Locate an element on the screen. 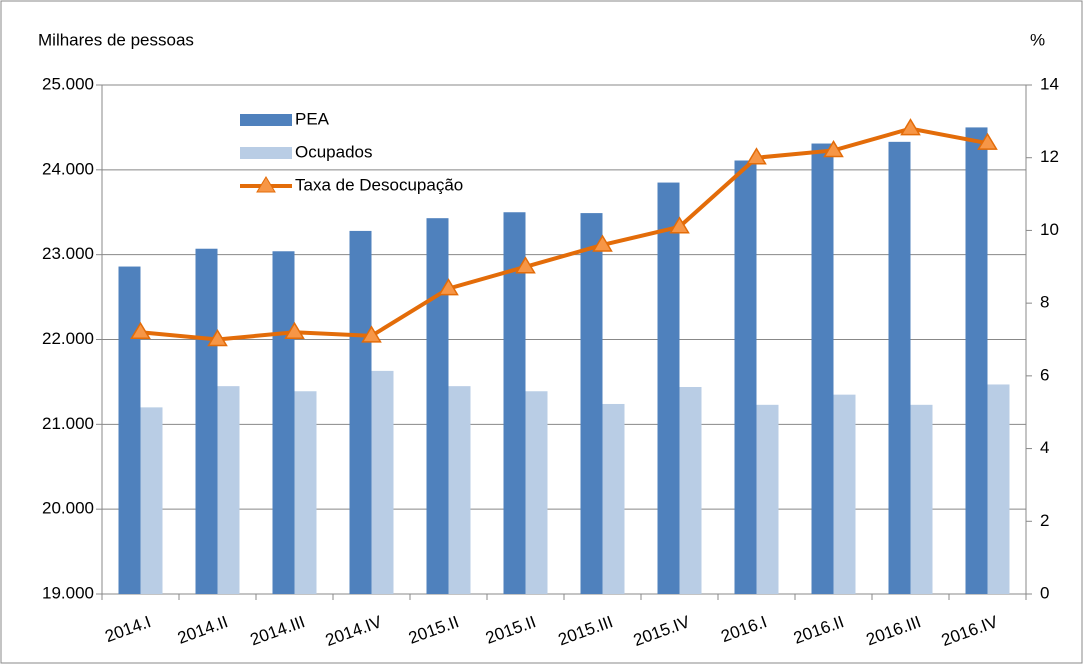  y2-tick-label: 10 is located at coordinates (1049, 229).